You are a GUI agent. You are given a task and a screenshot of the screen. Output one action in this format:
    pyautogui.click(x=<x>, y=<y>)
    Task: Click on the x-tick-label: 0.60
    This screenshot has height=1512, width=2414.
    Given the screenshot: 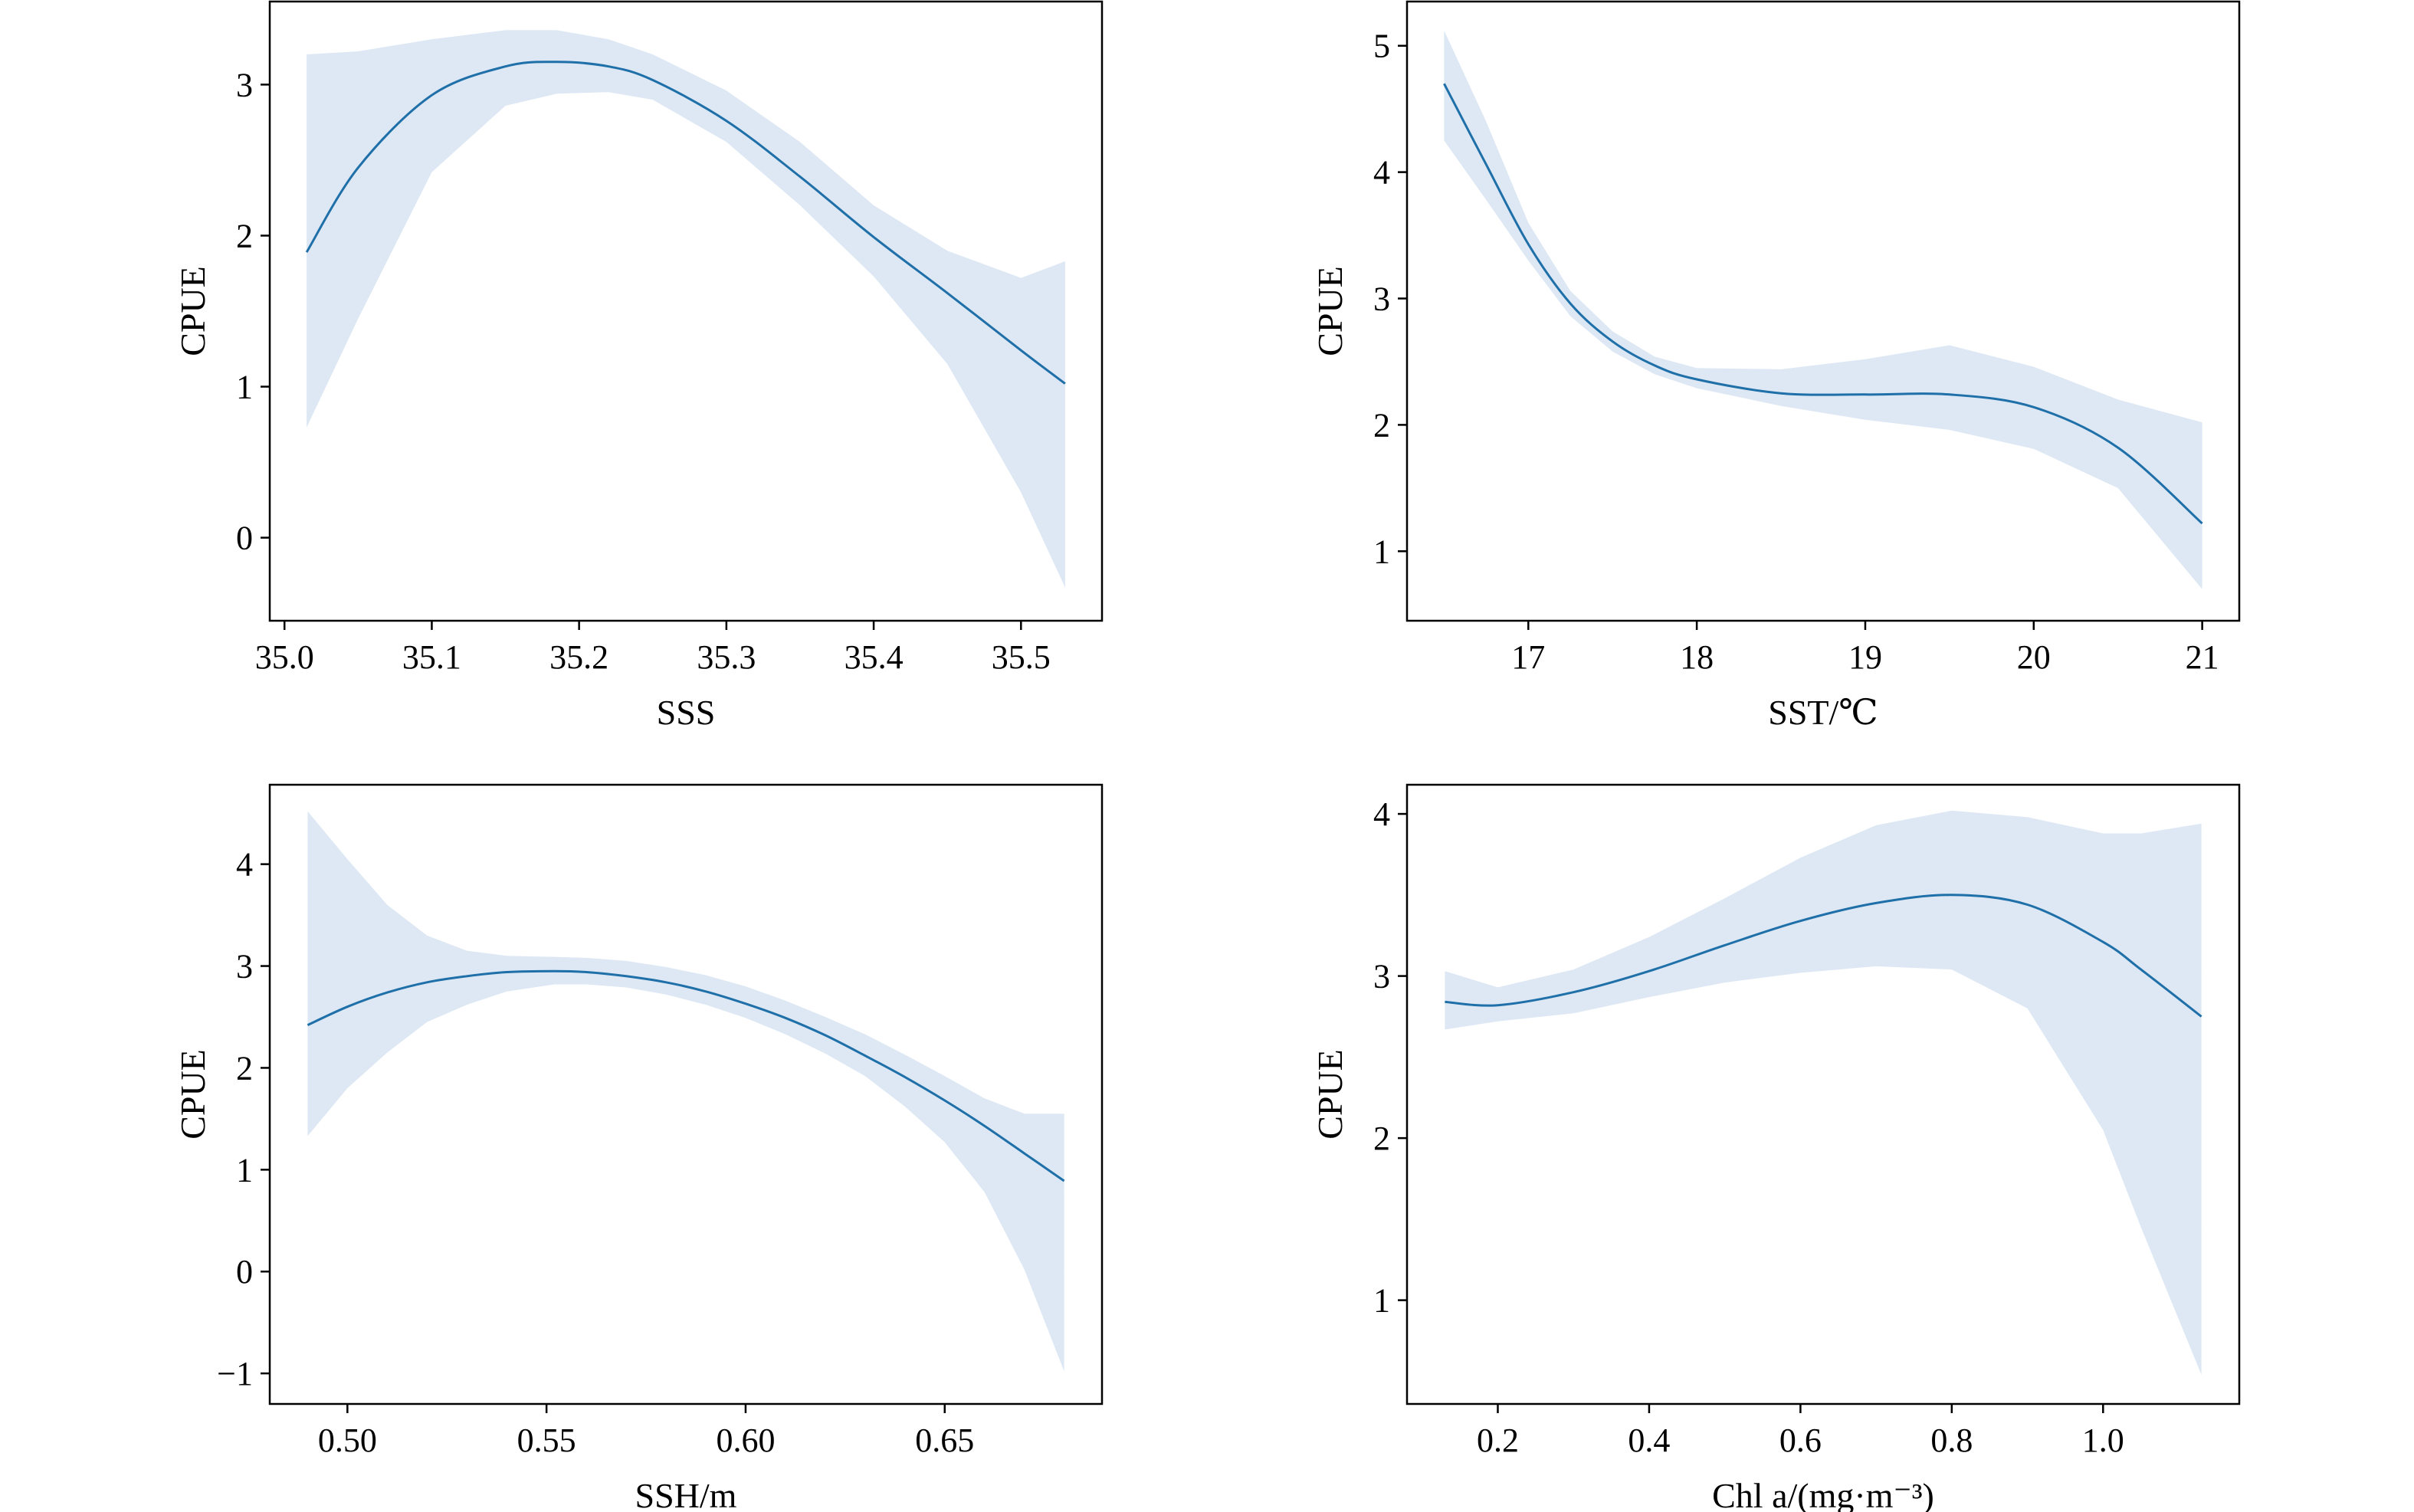 What is the action you would take?
    pyautogui.click(x=745, y=1440)
    